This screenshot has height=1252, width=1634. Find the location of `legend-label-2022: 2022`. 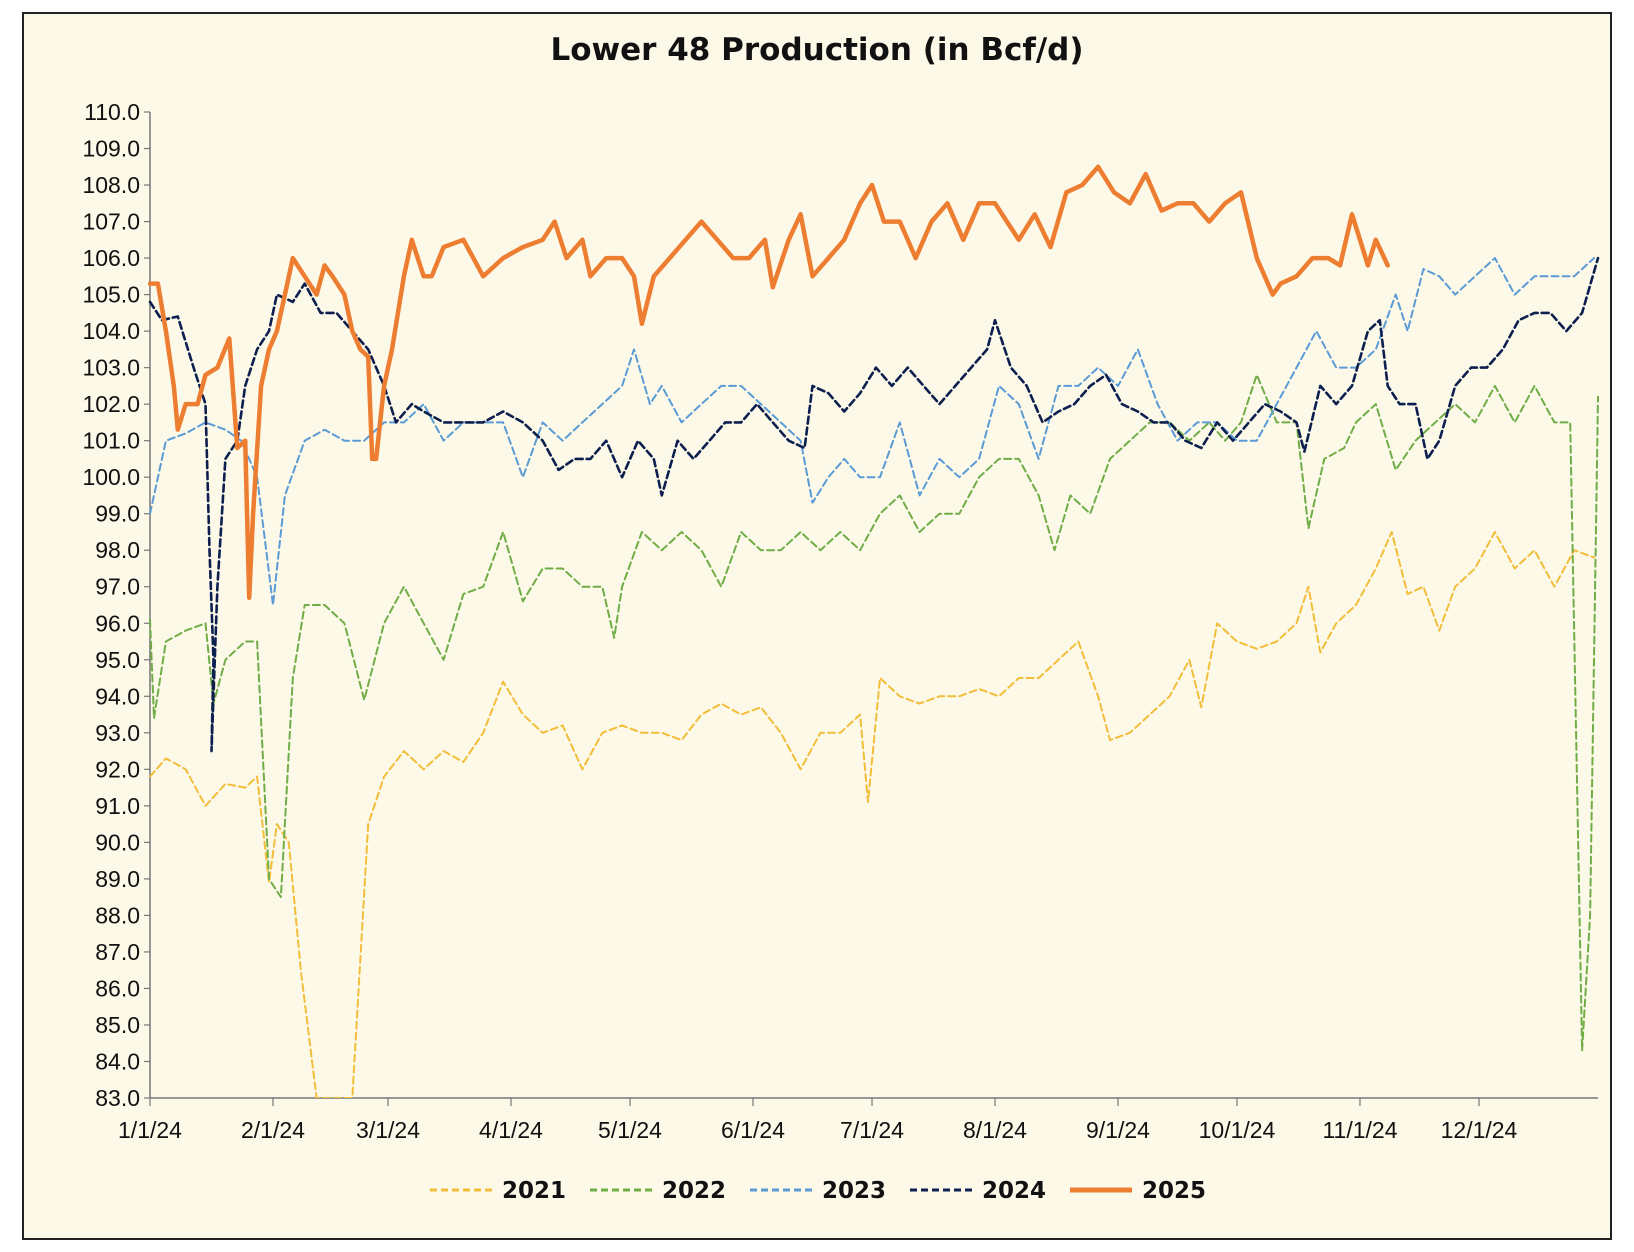

legend-label-2022: 2022 is located at coordinates (694, 1191).